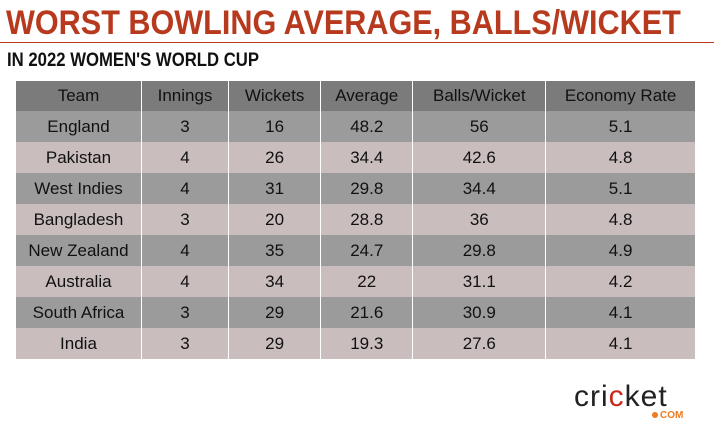 The image size is (714, 433). Describe the element at coordinates (133, 60) in the screenshot. I see `subtitle: IN 2022 WOMEN'S WORLD CUP` at that location.